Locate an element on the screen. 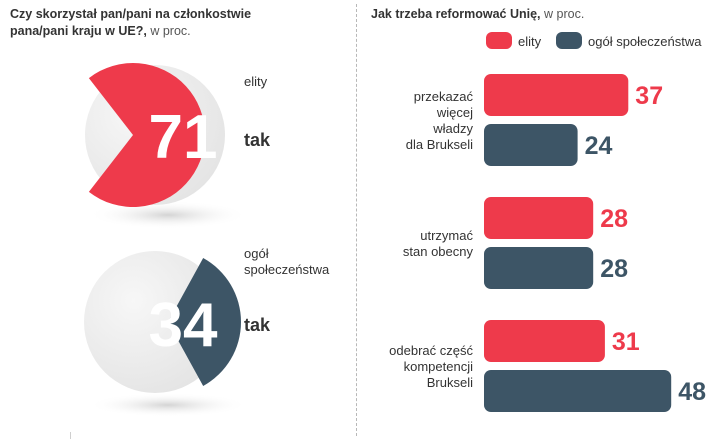  bar-value-ogol-1: 28 is located at coordinates (614, 269).